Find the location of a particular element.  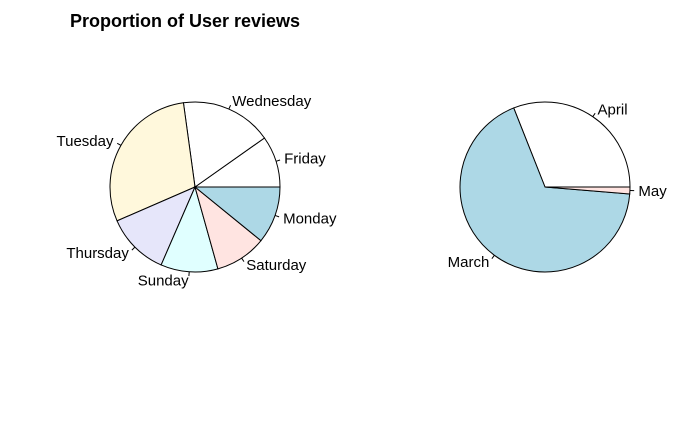

weekday-slice-thursday is located at coordinates (156, 226).